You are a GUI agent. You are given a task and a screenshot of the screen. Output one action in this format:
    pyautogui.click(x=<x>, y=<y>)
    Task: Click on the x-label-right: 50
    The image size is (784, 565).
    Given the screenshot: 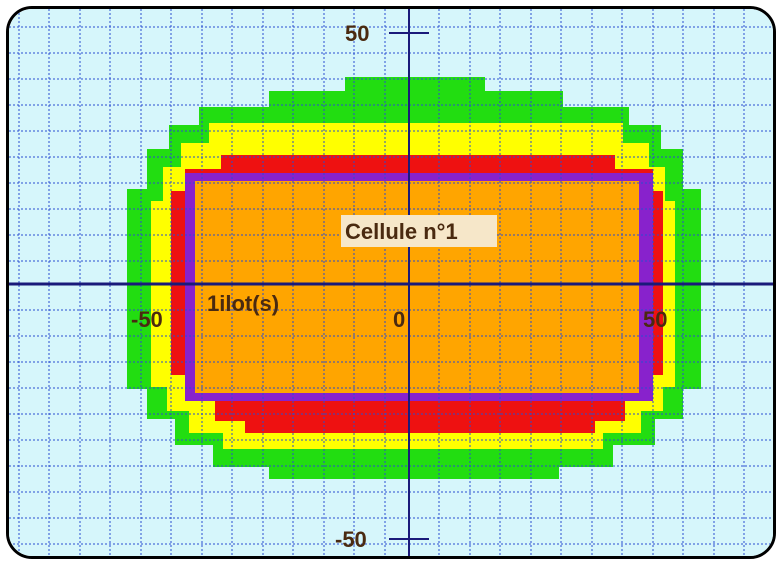 What is the action you would take?
    pyautogui.click(x=655, y=319)
    